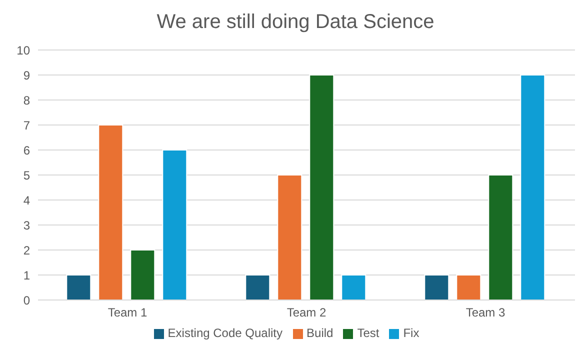  What do you see at coordinates (26, 150) in the screenshot?
I see `y-tick-label: 6` at bounding box center [26, 150].